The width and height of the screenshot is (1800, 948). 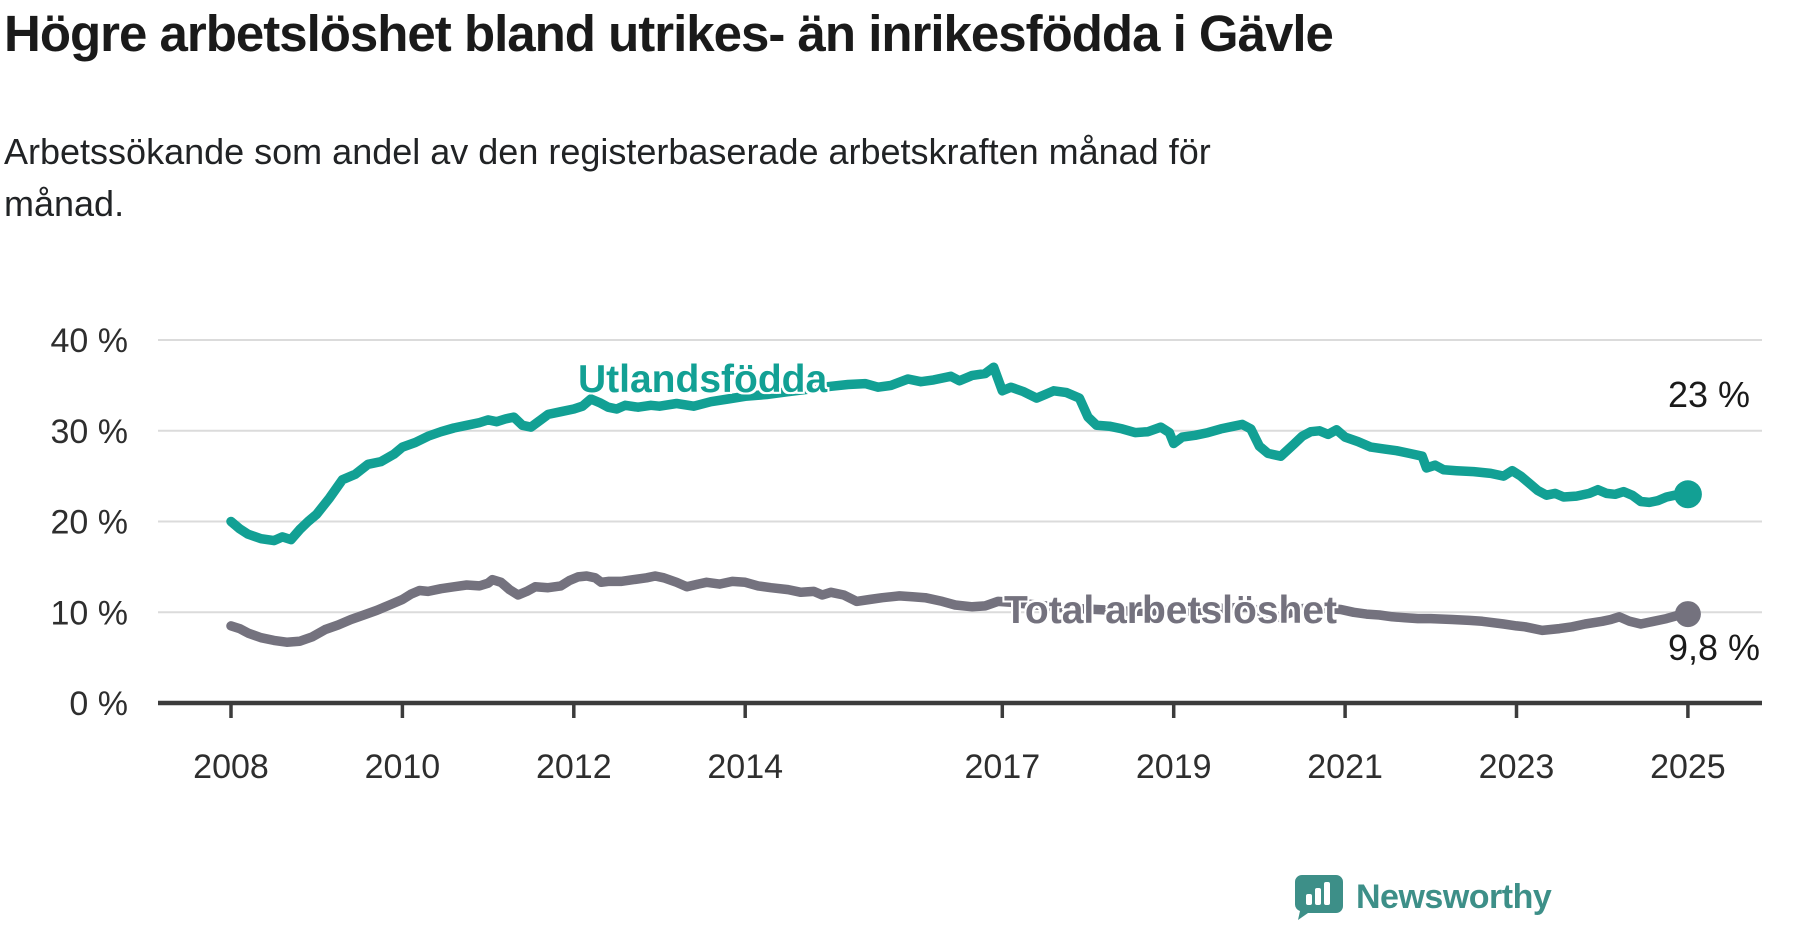 I want to click on x-axis-label-2014: 2014, so click(x=745, y=767).